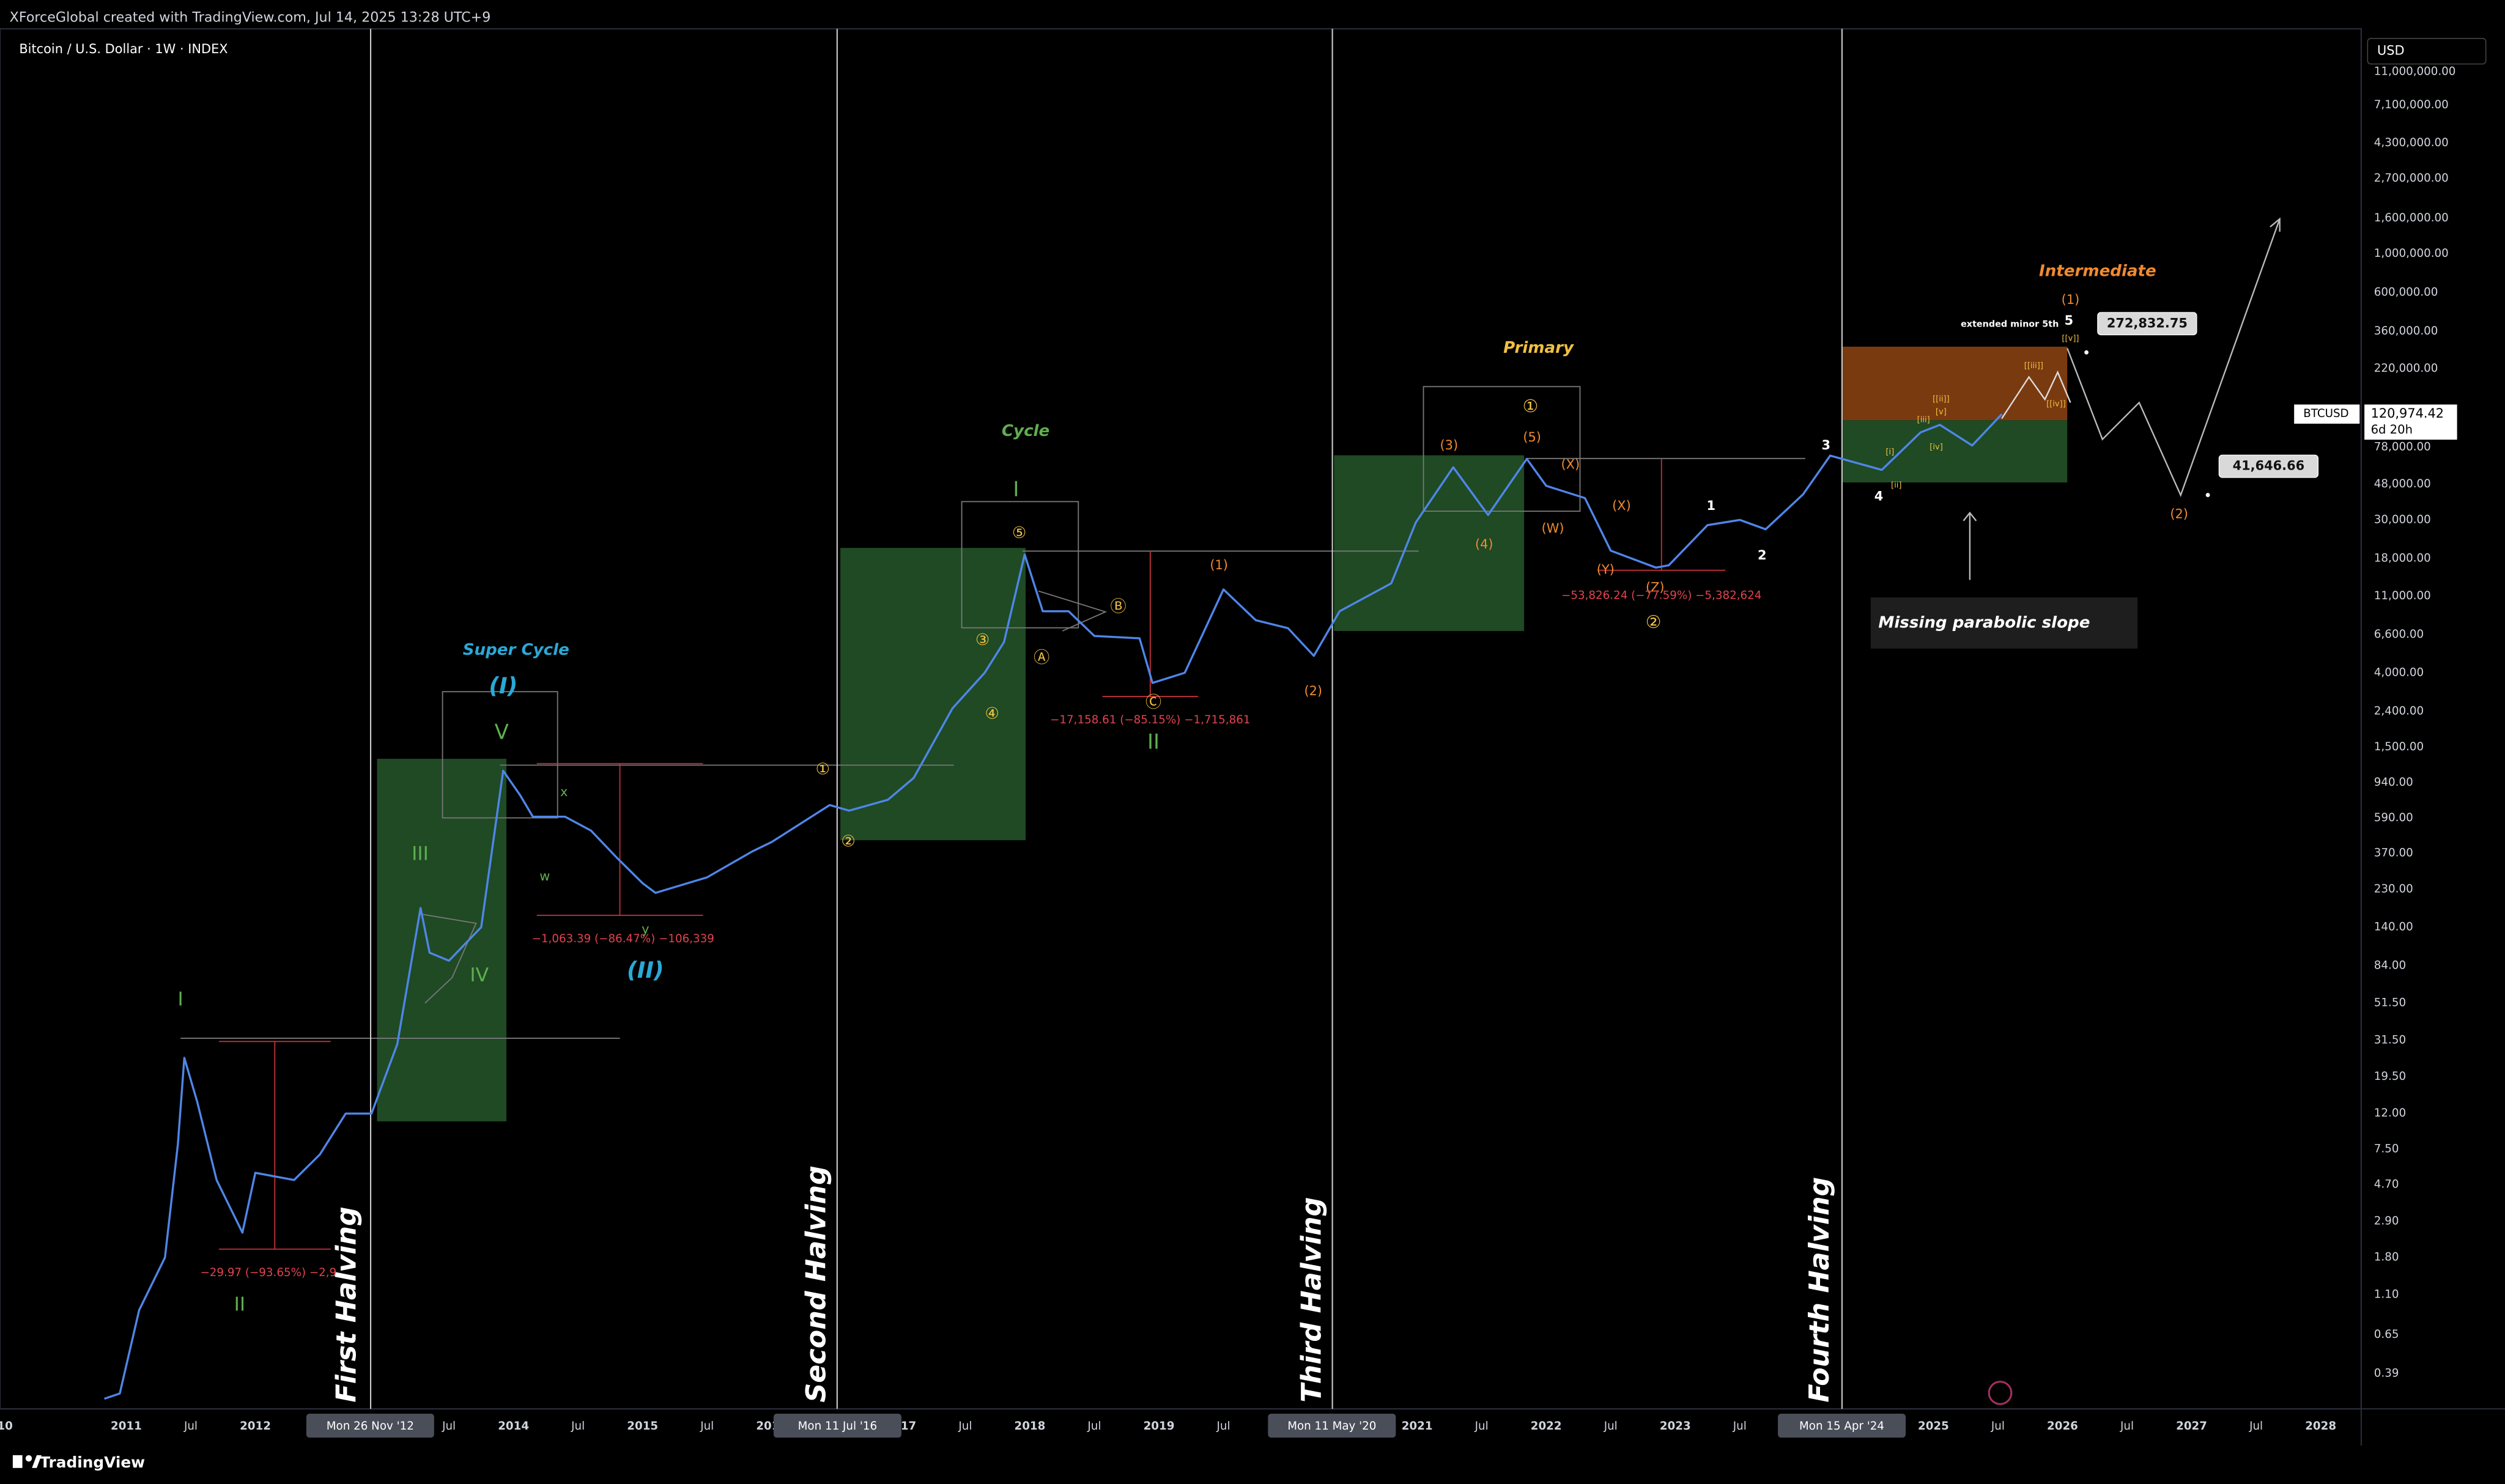 Image resolution: width=2505 pixels, height=1484 pixels. Describe the element at coordinates (2406, 331) in the screenshot. I see `y-tick-label: 360,000.00` at that location.